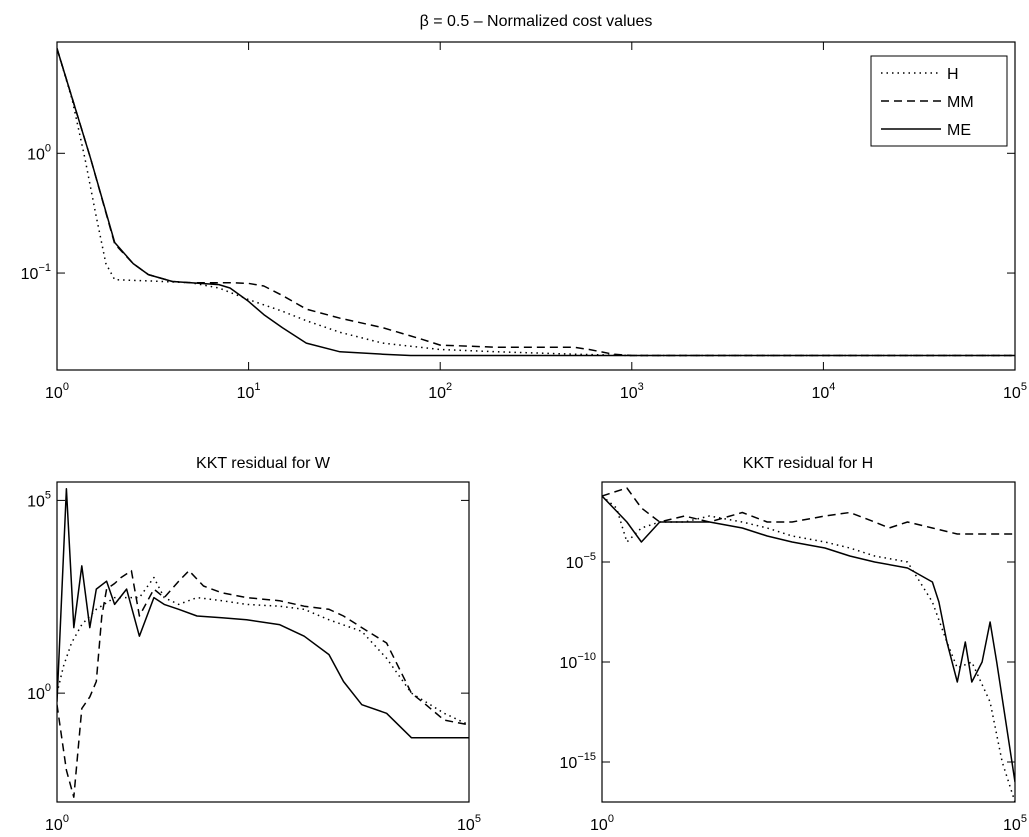 This screenshot has width=1029, height=837. Describe the element at coordinates (36, 272) in the screenshot. I see `cost-values-ytick-label: 10⁻¹` at that location.